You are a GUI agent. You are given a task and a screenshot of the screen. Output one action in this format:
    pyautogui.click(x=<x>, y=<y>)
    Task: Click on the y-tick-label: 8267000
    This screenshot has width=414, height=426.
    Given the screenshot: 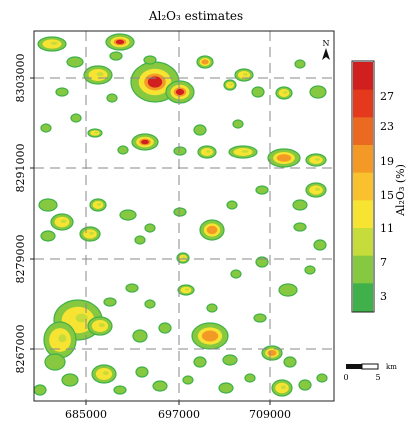 What is the action you would take?
    pyautogui.click(x=20, y=349)
    